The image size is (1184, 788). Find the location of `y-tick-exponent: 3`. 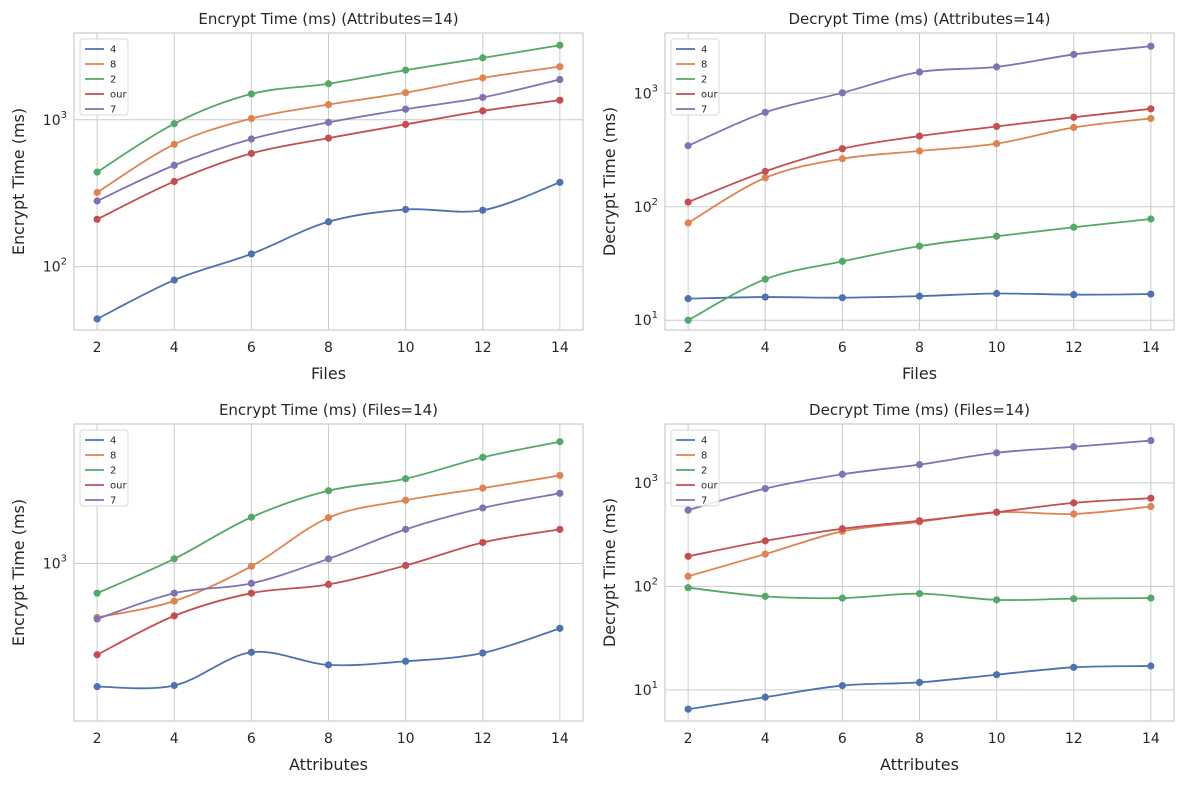

y-tick-exponent: 3 is located at coordinates (655, 478).